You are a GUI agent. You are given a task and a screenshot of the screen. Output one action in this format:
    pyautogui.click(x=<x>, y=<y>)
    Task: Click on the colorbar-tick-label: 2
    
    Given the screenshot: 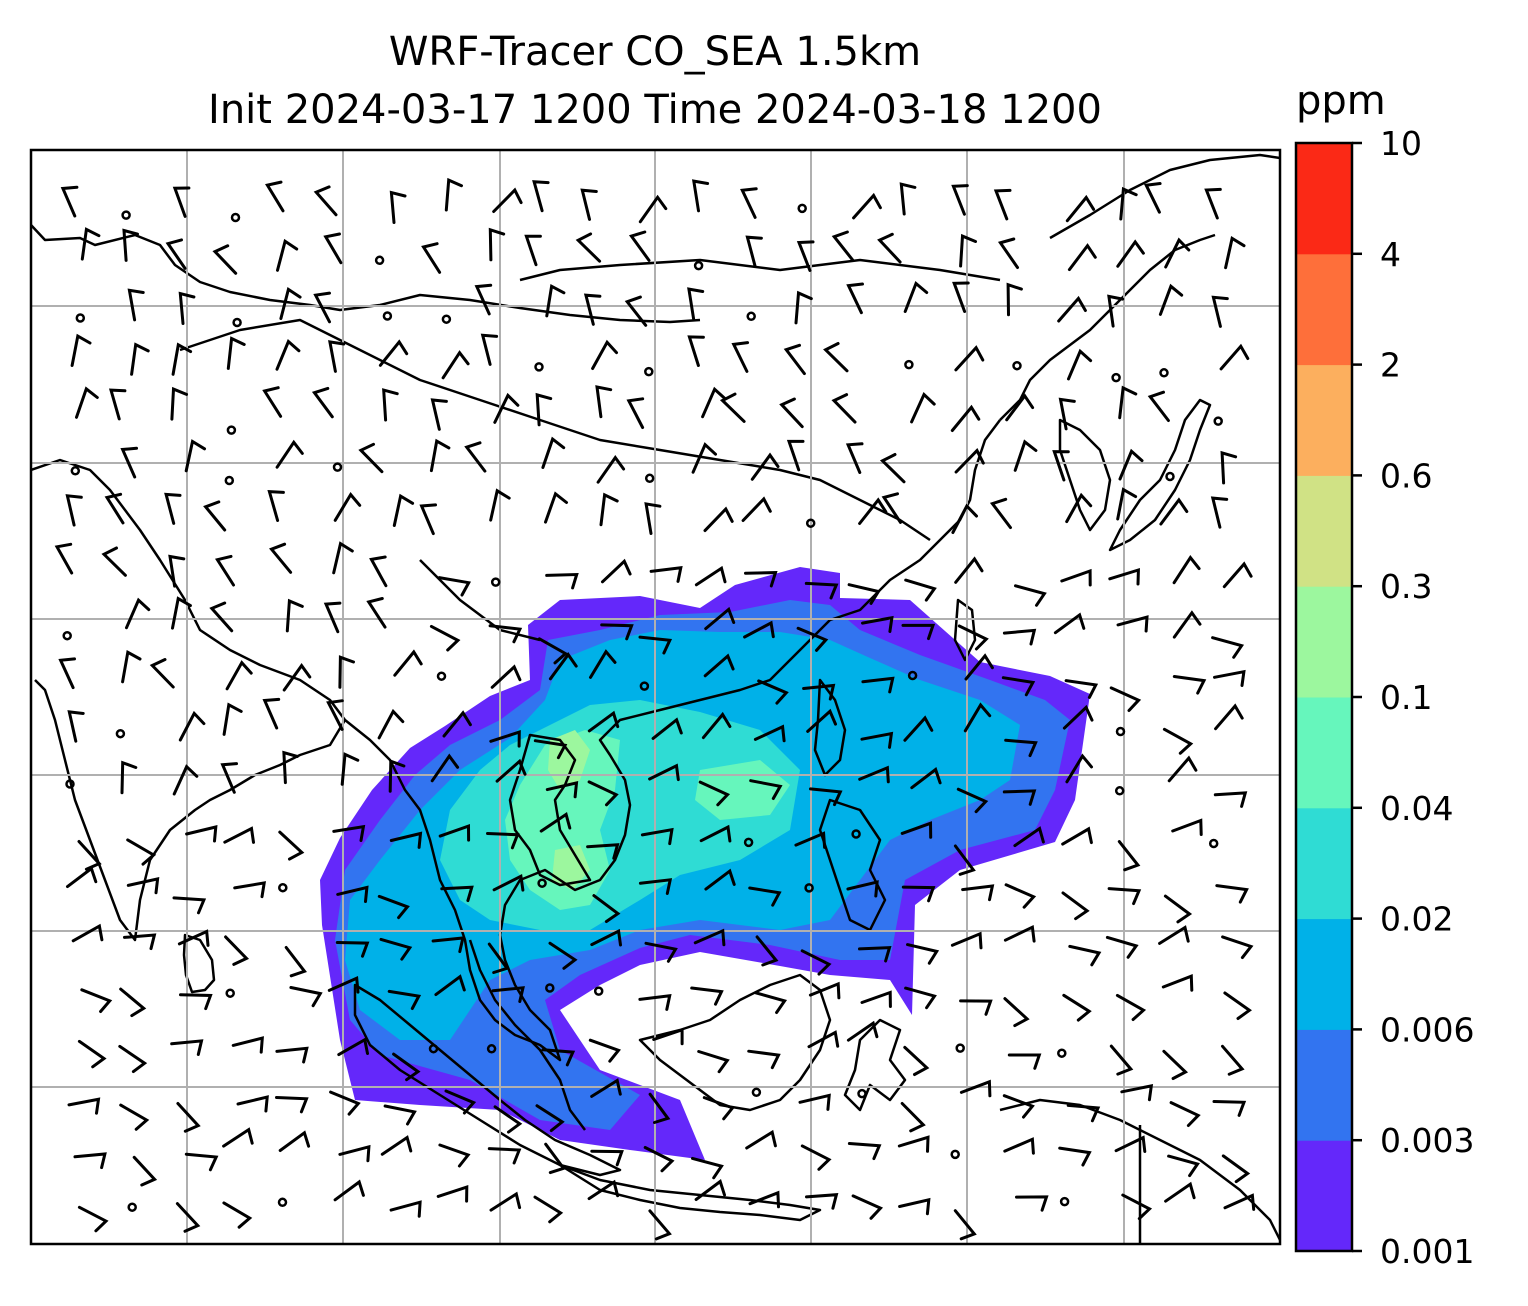 What is the action you would take?
    pyautogui.click(x=1390, y=365)
    